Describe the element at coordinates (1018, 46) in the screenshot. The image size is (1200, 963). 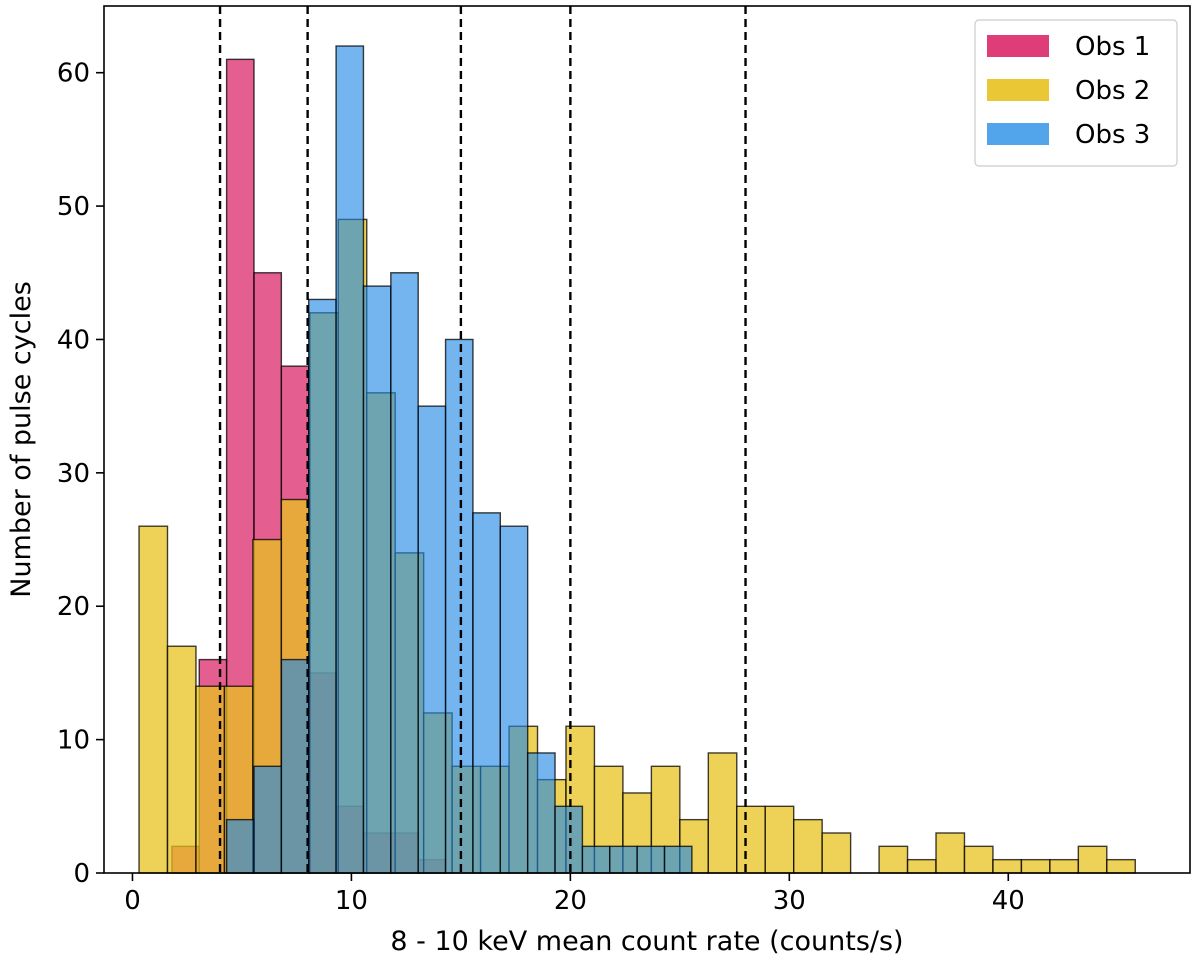
I see `legend-swatch-obs1` at that location.